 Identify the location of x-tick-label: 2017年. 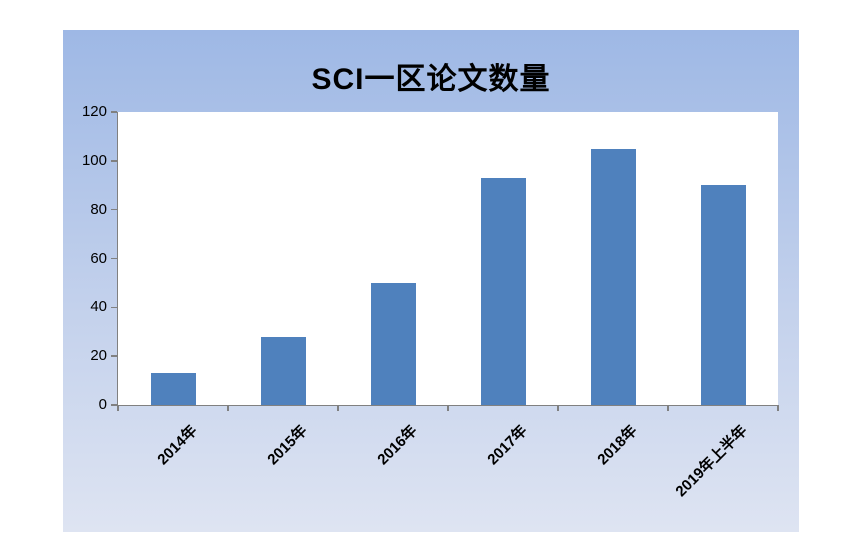
(507, 445).